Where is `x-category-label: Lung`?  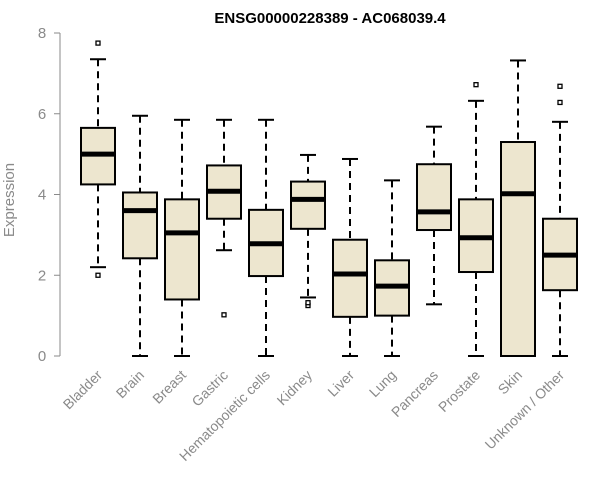
x-category-label: Lung is located at coordinates (382, 383).